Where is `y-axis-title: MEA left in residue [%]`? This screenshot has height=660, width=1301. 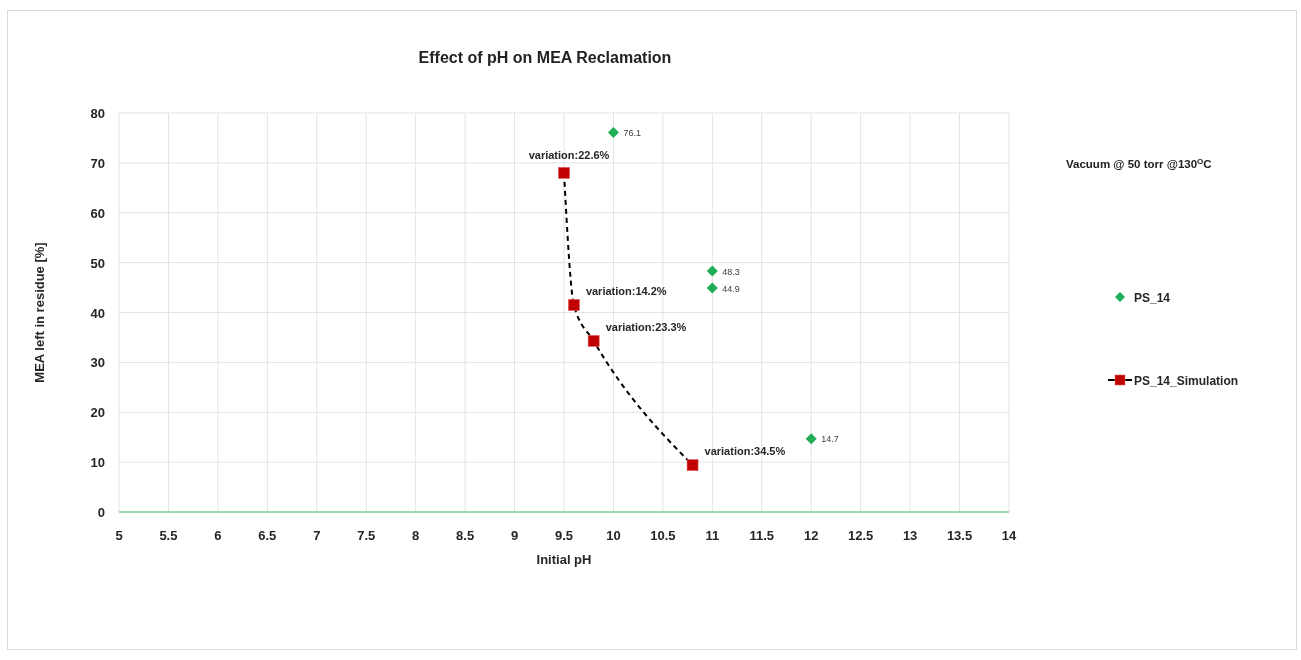
y-axis-title: MEA left in residue [%] is located at coordinates (39, 312).